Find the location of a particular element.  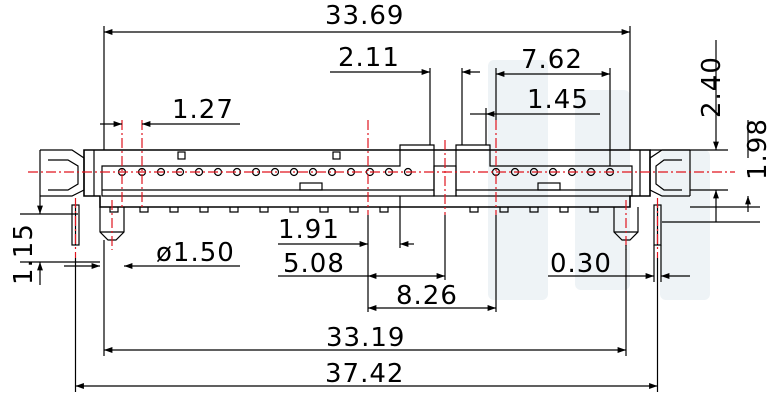

dim-7-62: 7.62 is located at coordinates (552, 60).